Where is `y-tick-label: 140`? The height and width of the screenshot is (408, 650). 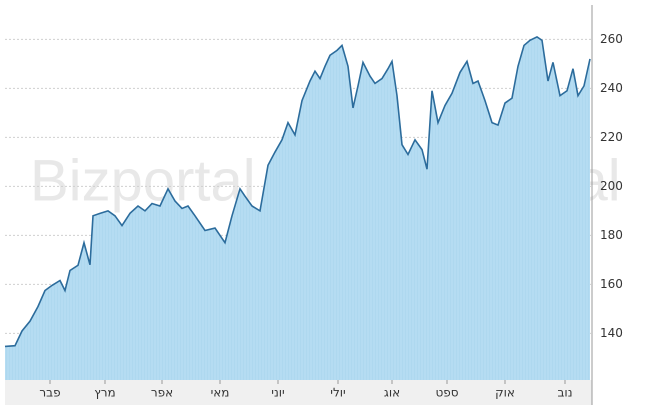
y-tick-label: 140 is located at coordinates (611, 333).